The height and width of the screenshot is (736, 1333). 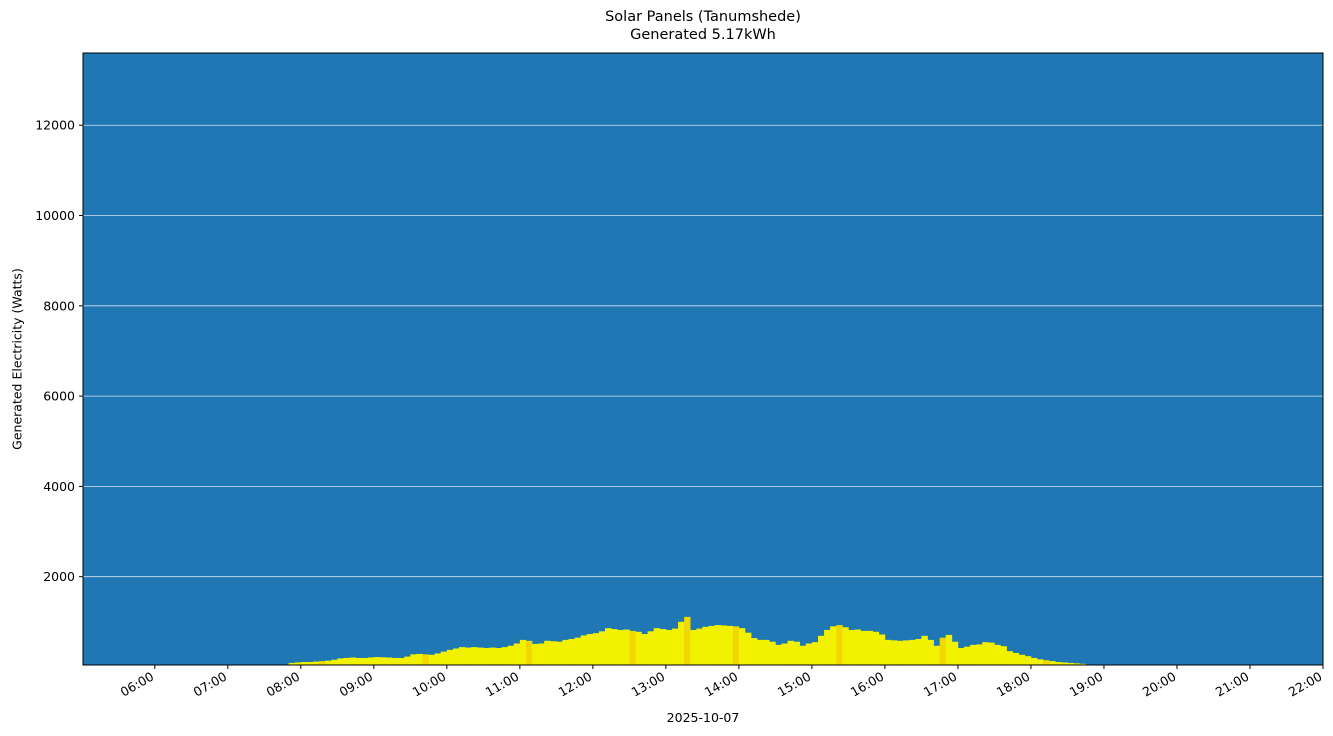 What do you see at coordinates (210, 684) in the screenshot?
I see `x-tick-label: 07:00` at bounding box center [210, 684].